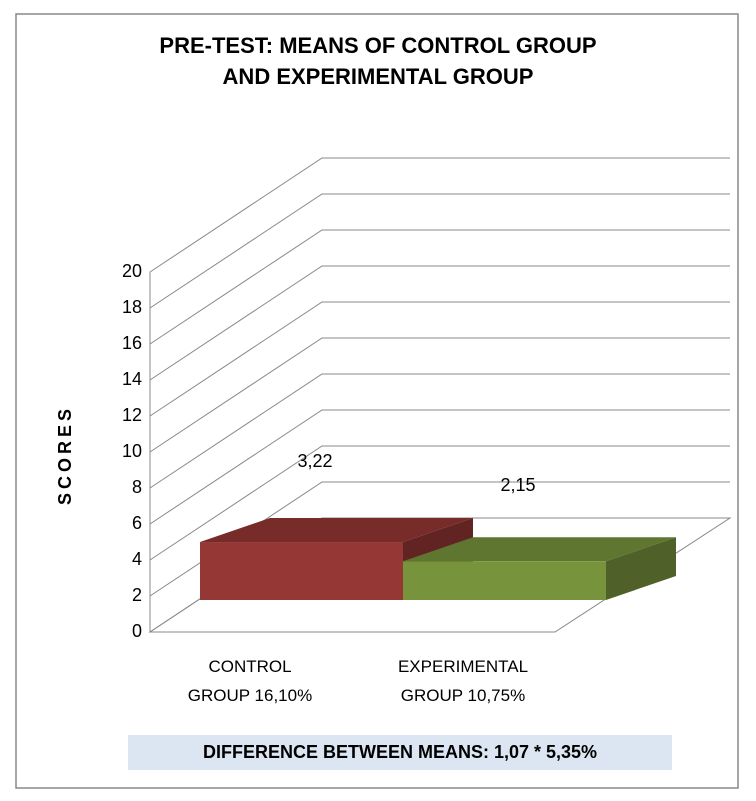  I want to click on x-tick-label: EXPERIMENTAL GROUP 10,75%, so click(463, 681).